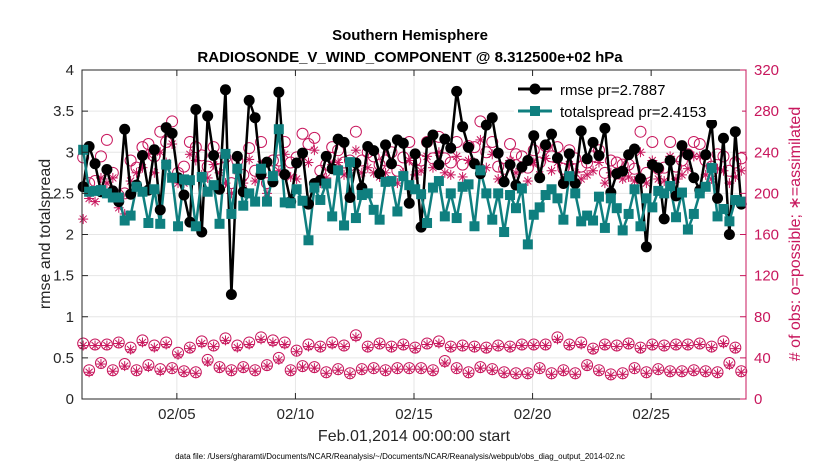  Describe the element at coordinates (70, 317) in the screenshot. I see `y-tick-label: 1` at that location.